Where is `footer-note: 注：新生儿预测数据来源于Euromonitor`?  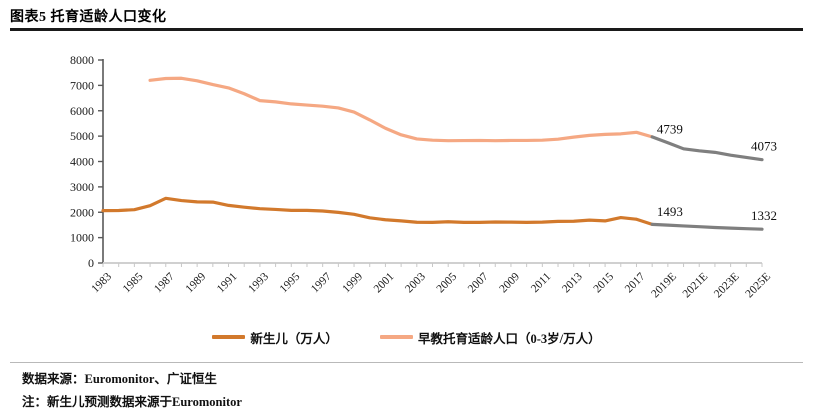
footer-note: 注：新生儿预测数据来源于Euromonitor is located at coordinates (132, 402).